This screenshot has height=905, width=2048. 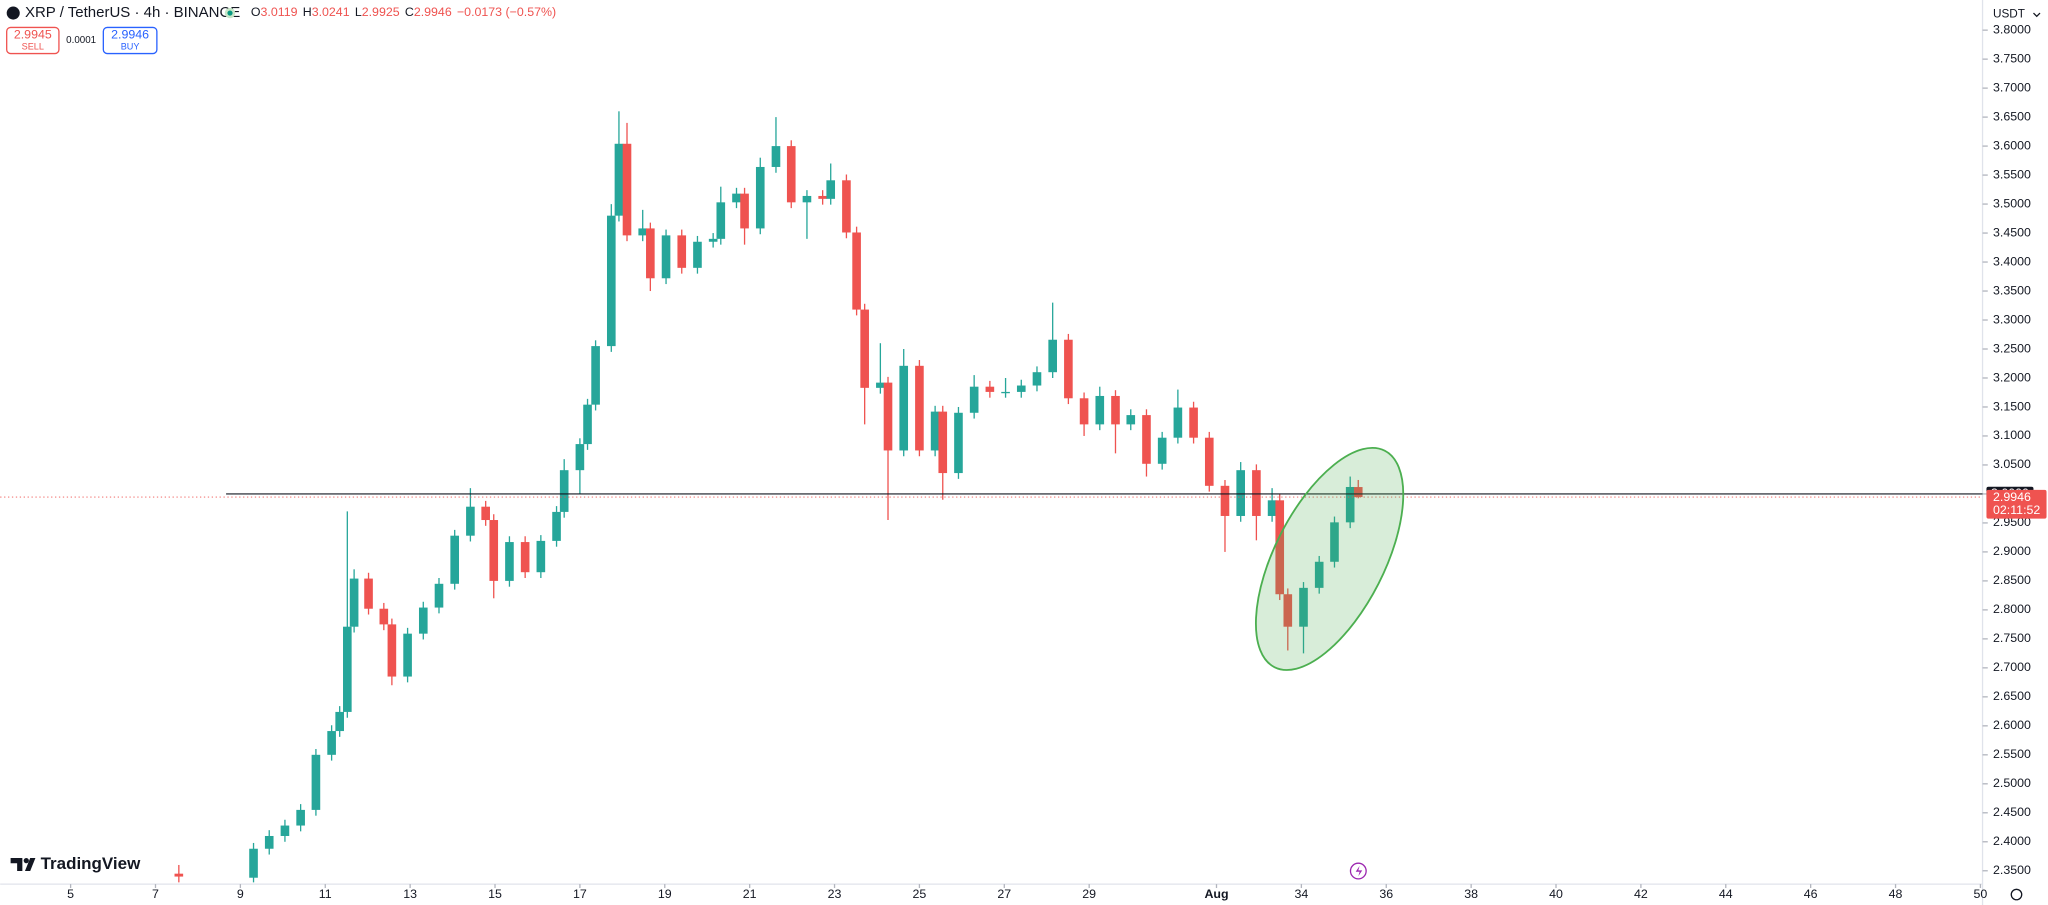 I want to click on market-status-dot, so click(x=230, y=13).